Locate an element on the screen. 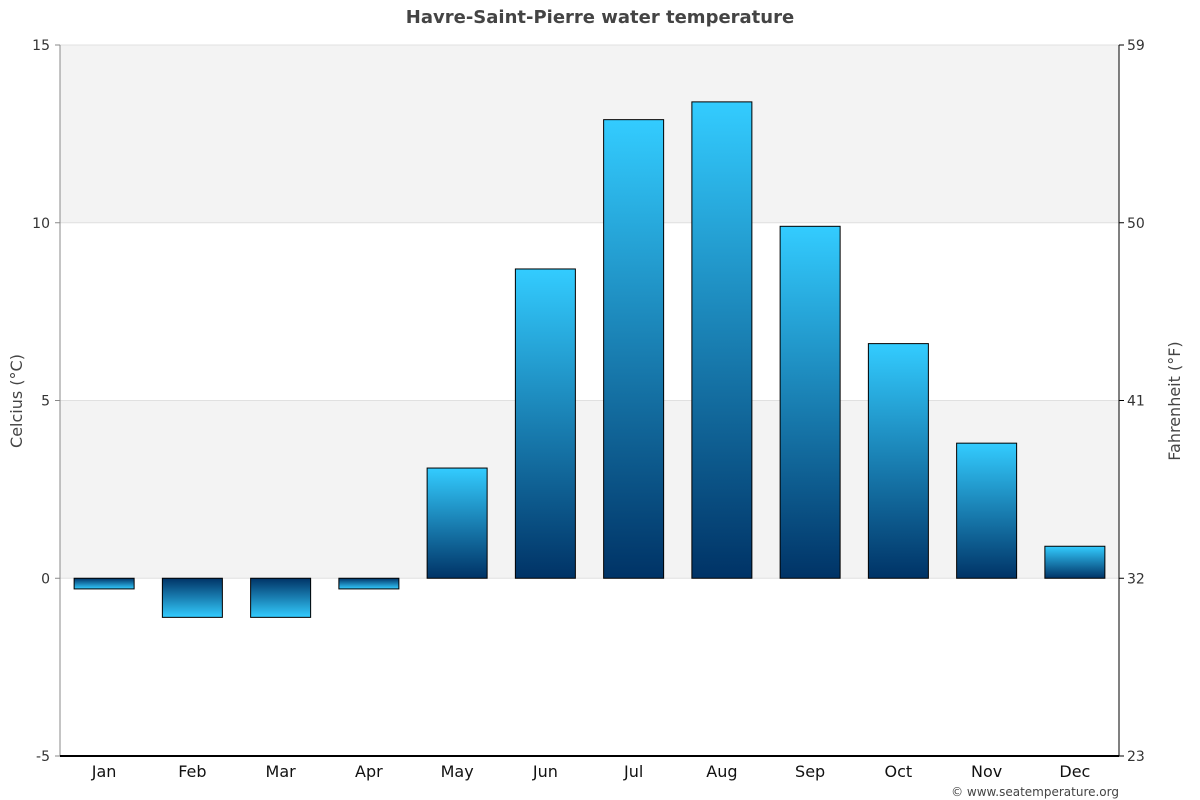 The width and height of the screenshot is (1200, 800). y-axis-right-title: Fahrenheit (°F) is located at coordinates (1174, 400).